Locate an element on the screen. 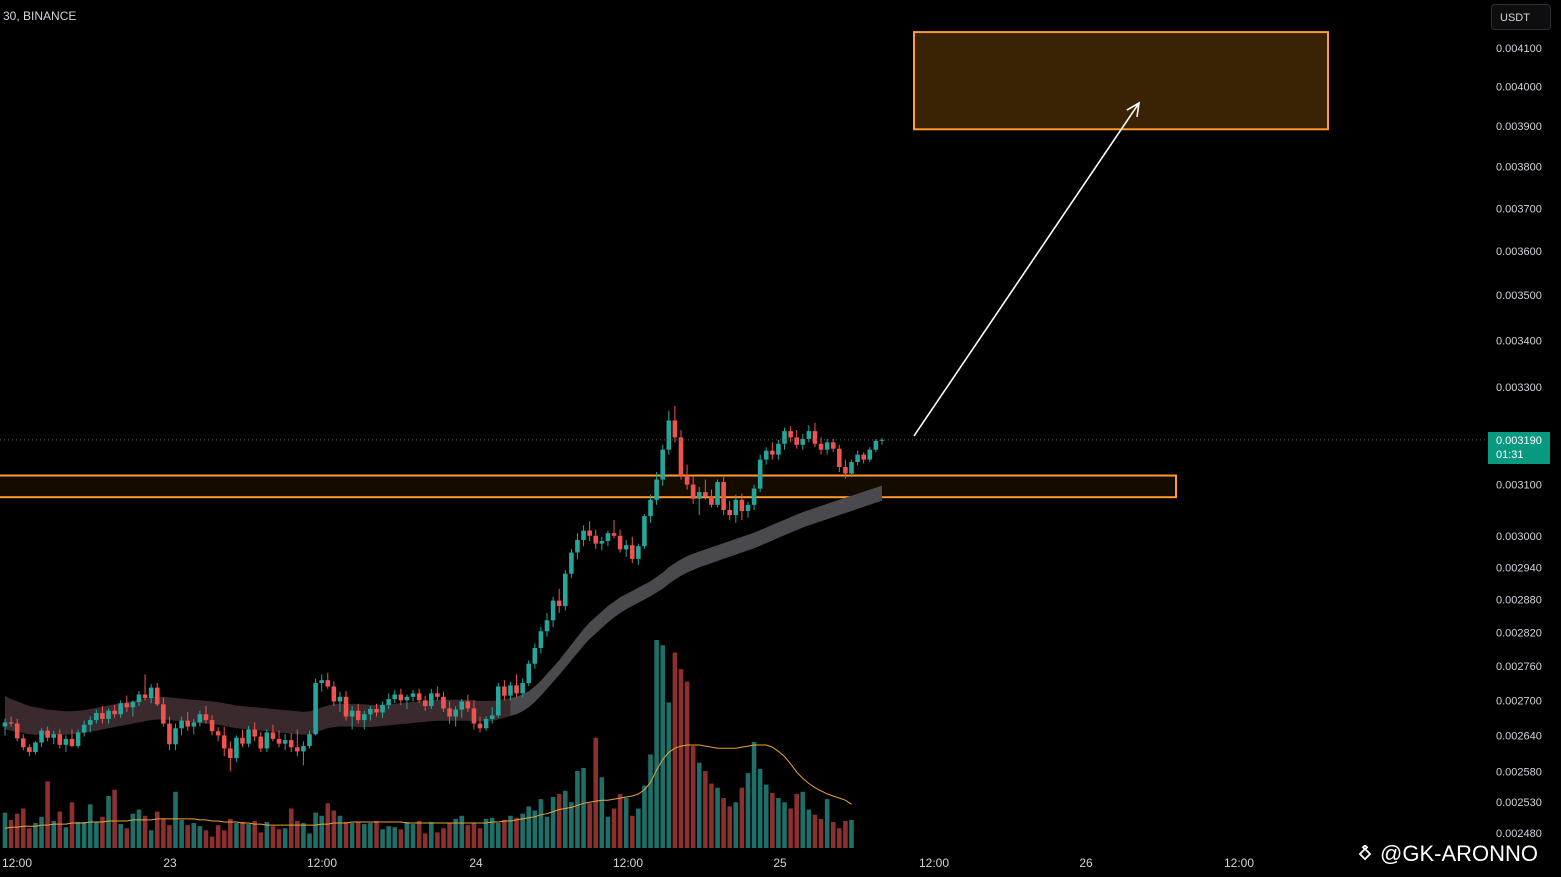 This screenshot has width=1561, height=877. support-zone is located at coordinates (588, 486).